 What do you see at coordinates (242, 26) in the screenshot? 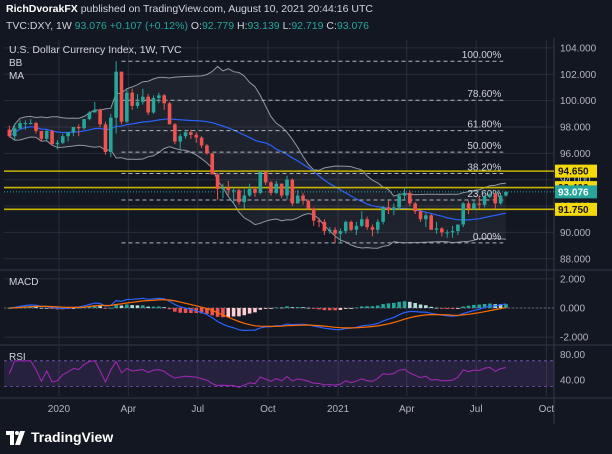
I see `high-label: H:` at bounding box center [242, 26].